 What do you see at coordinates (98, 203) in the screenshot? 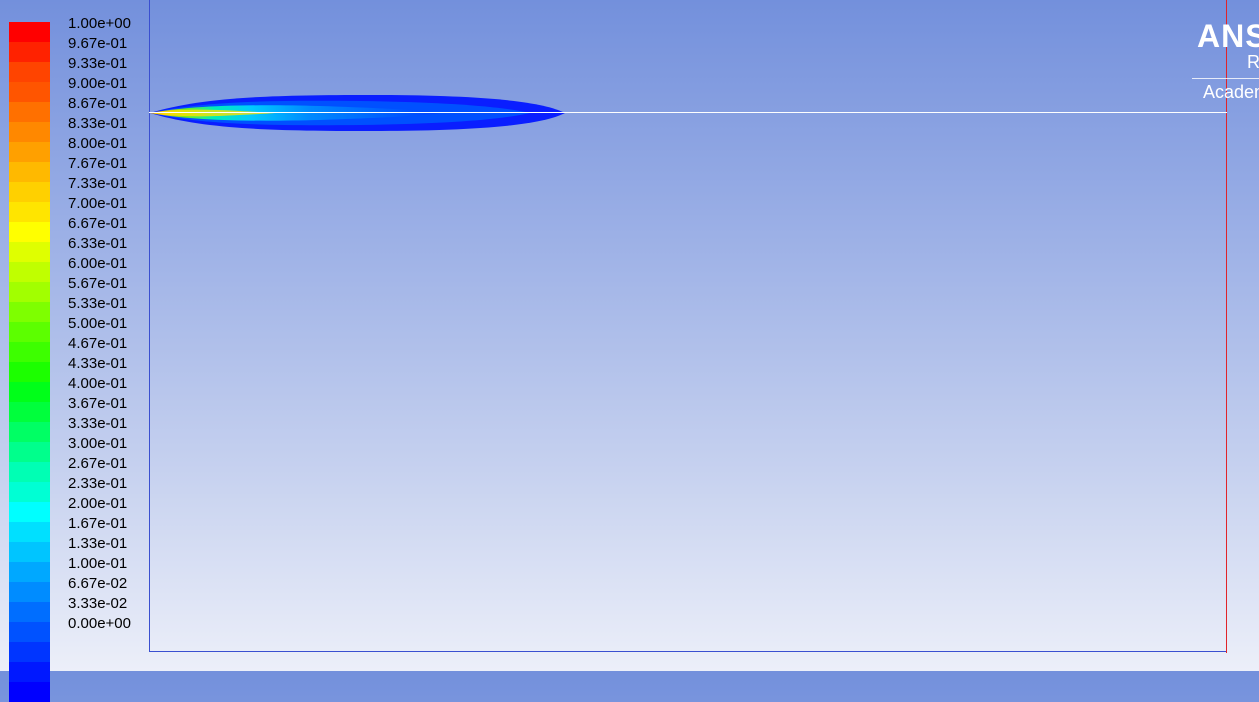
I see `legend-tick-label: 7.00e-01` at bounding box center [98, 203].